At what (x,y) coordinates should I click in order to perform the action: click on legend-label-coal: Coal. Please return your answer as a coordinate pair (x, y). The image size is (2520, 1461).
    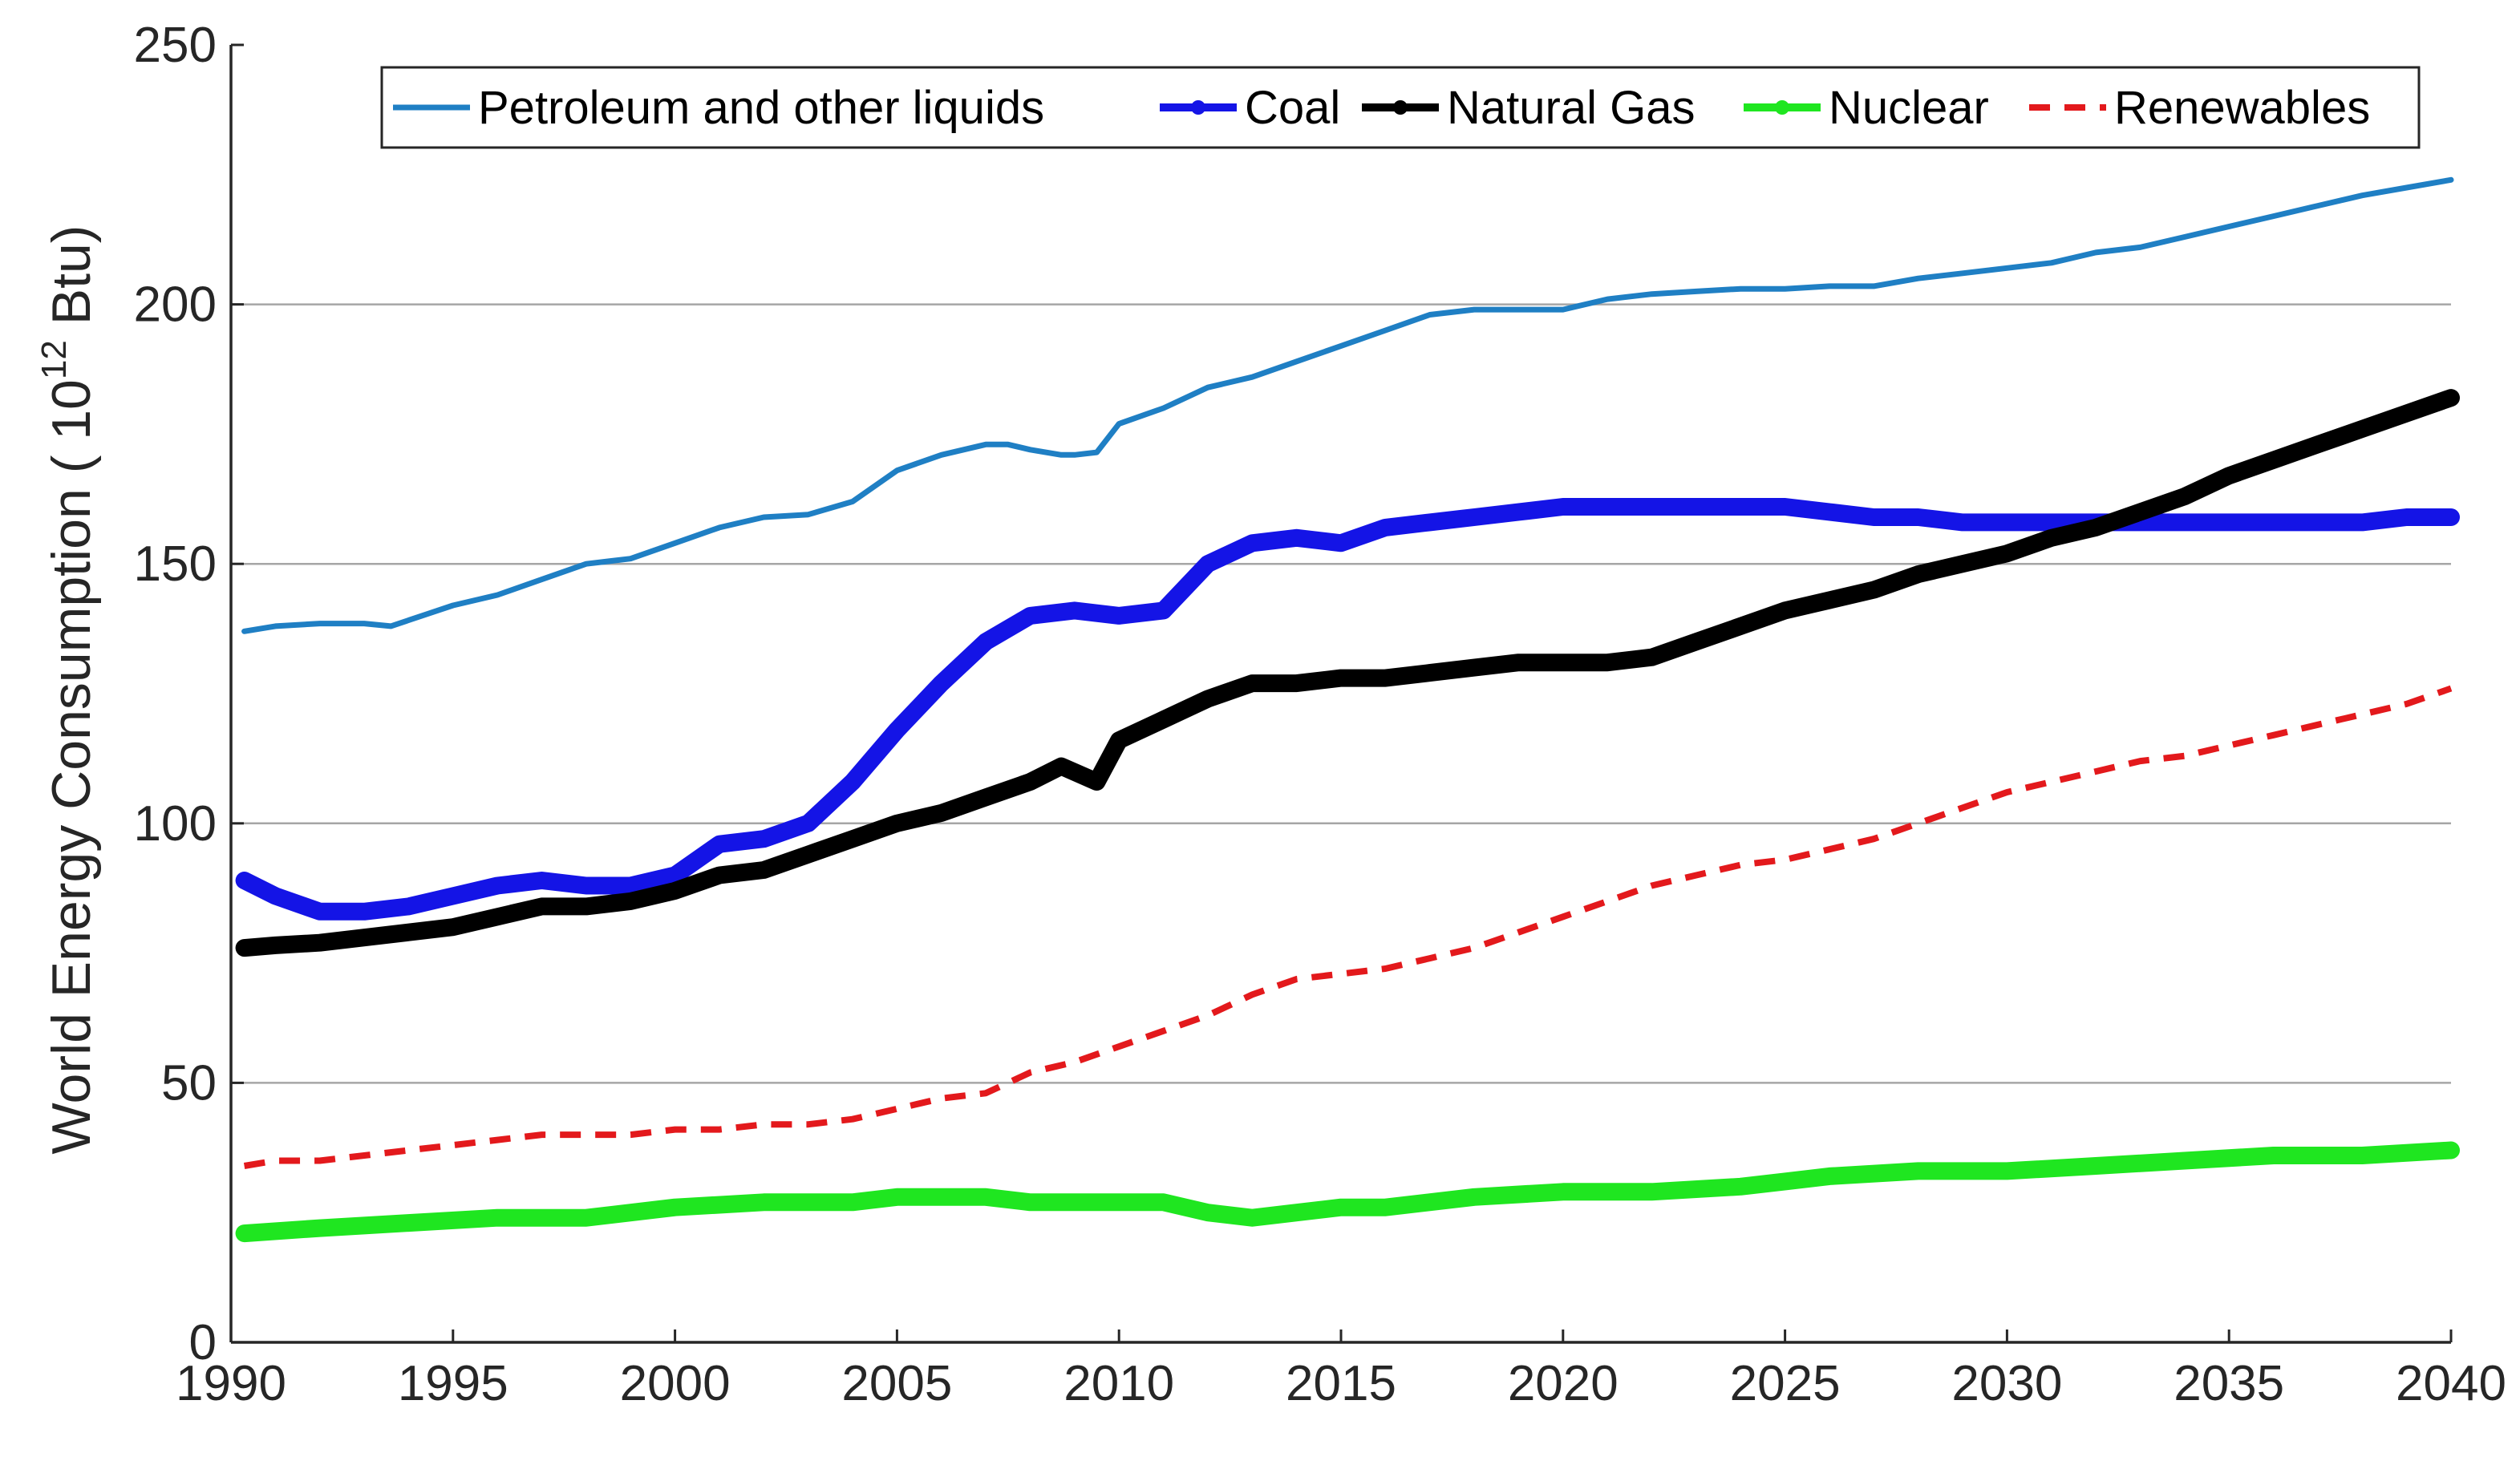
    Looking at the image, I should click on (1292, 108).